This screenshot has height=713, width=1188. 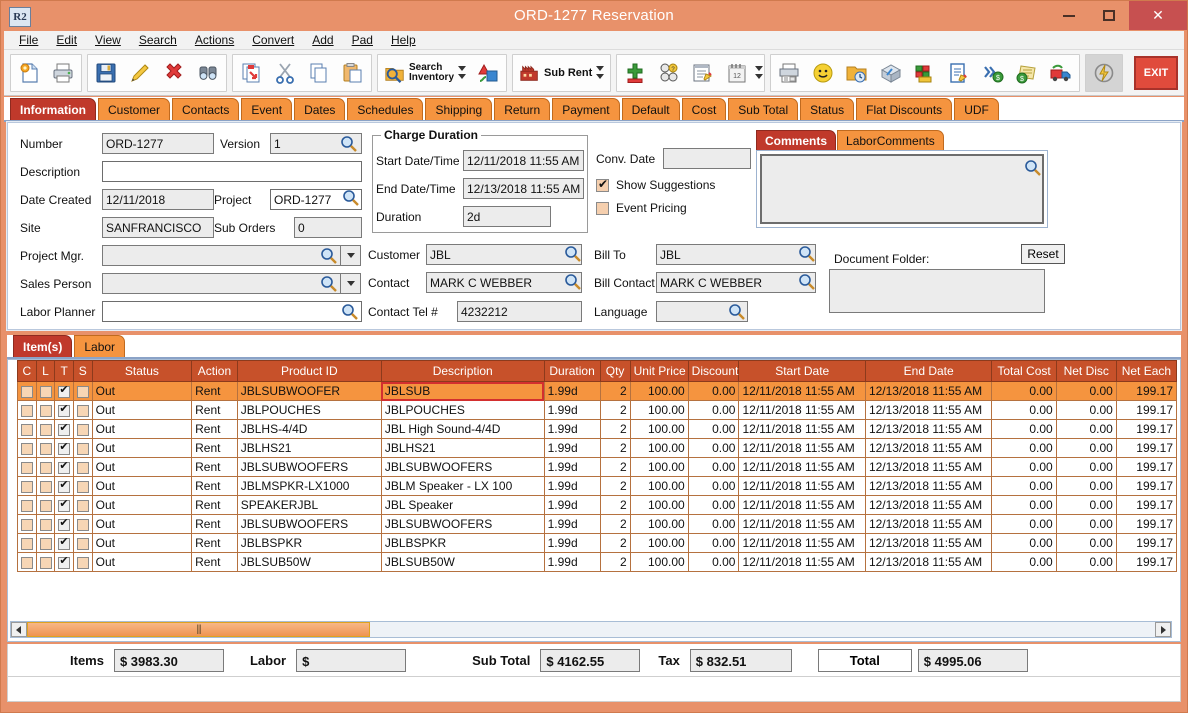 I want to click on cell-product-id: JBLSUBWOOFER, so click(x=309, y=391).